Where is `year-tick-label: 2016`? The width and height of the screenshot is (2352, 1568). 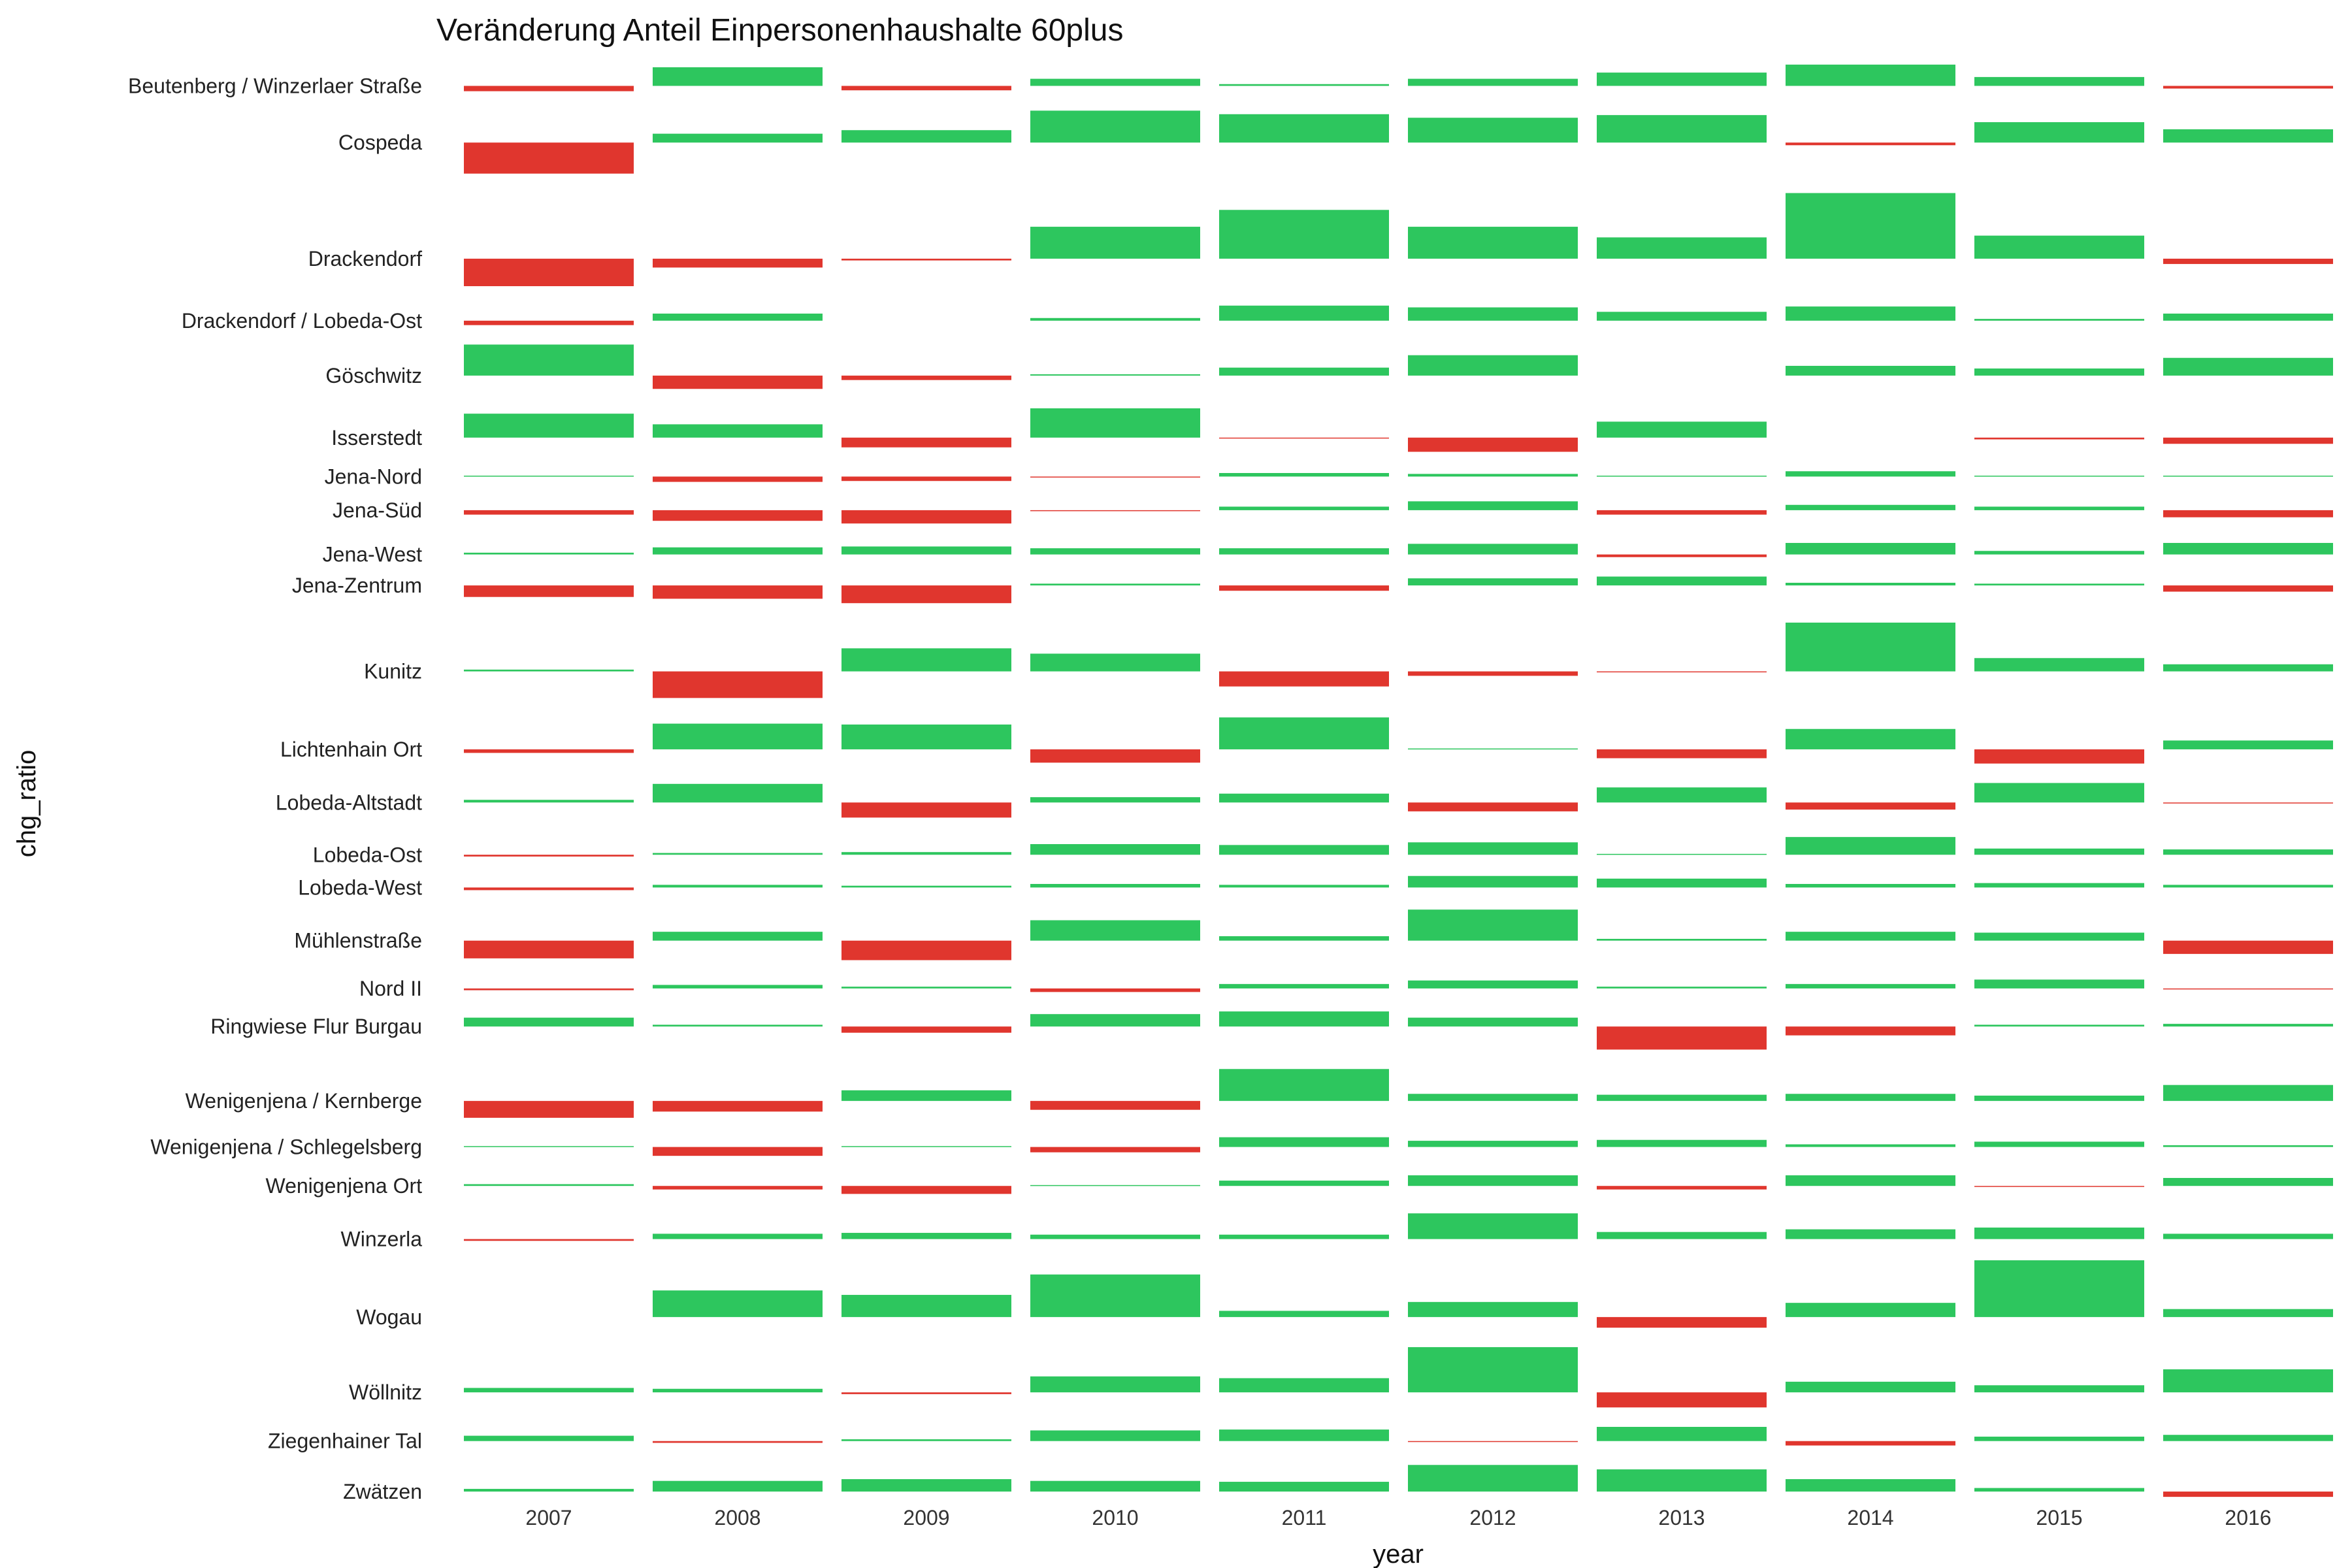
year-tick-label: 2016 is located at coordinates (2248, 1517).